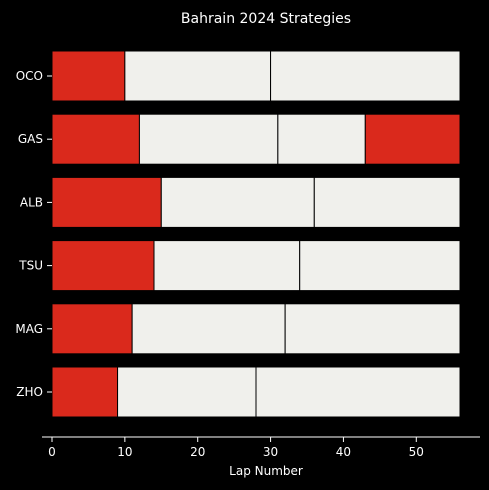 The width and height of the screenshot is (489, 490). Describe the element at coordinates (31, 202) in the screenshot. I see `y-tick-label: ALB` at that location.